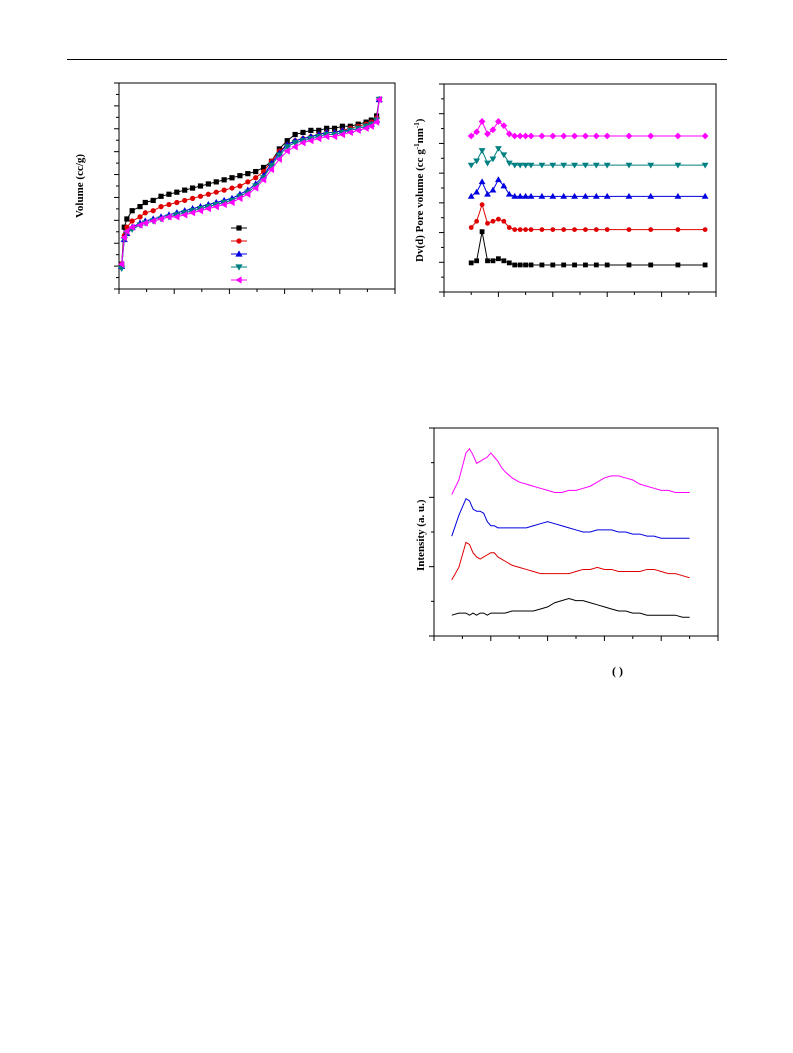 The image size is (793, 1053). I want to click on fig-b-ylabel-part: -1, so click(417, 146).